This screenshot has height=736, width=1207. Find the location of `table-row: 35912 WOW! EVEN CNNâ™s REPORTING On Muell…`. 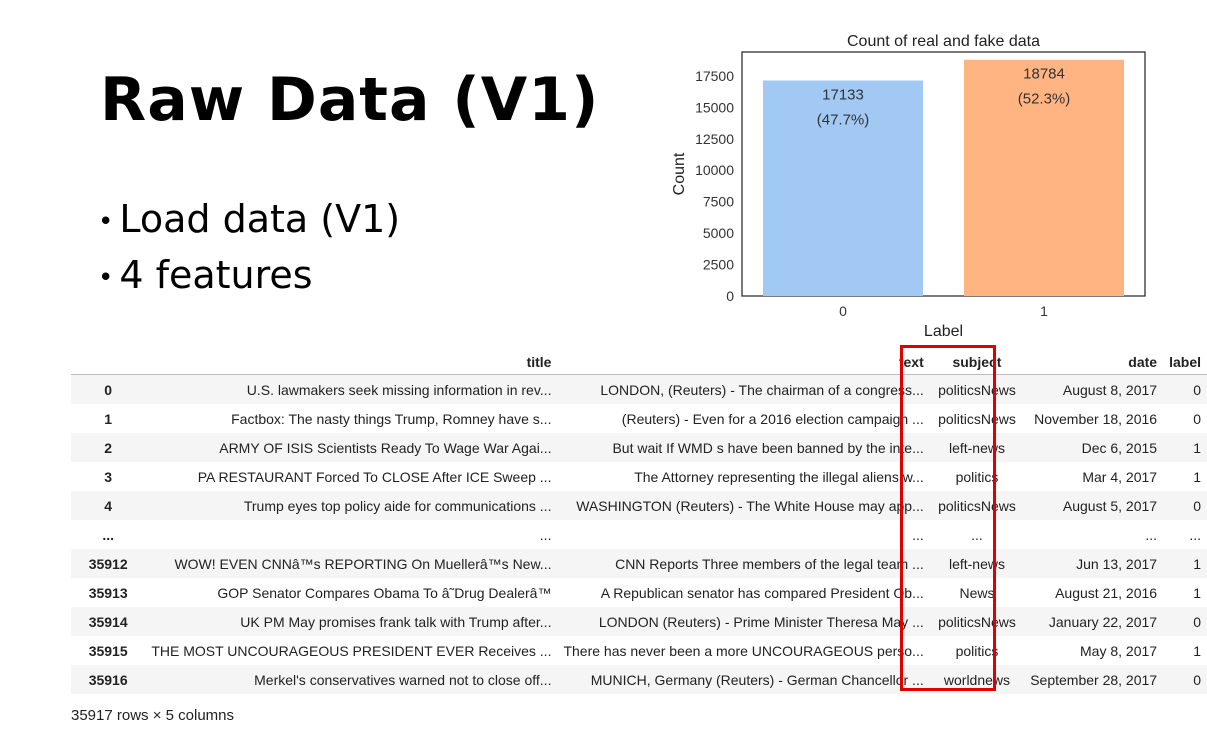

table-row: 35912 WOW! EVEN CNNâ™s REPORTING On Muell… is located at coordinates (639, 563).